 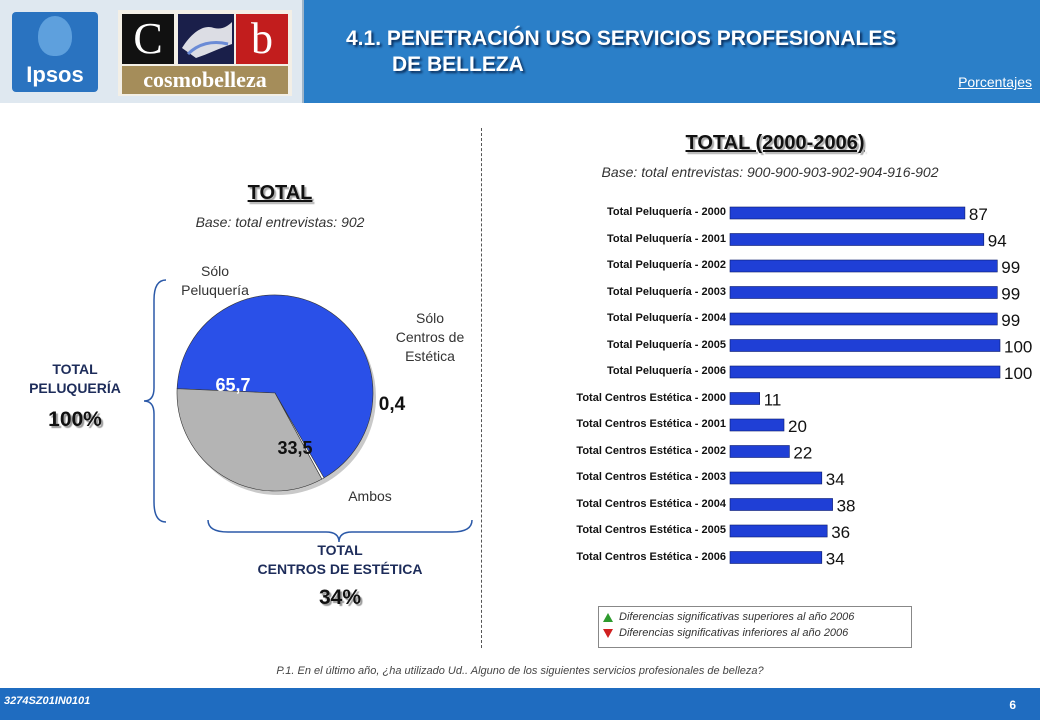 I want to click on bar-category-label: Total Centros Estética - 2004, so click(x=651, y=503).